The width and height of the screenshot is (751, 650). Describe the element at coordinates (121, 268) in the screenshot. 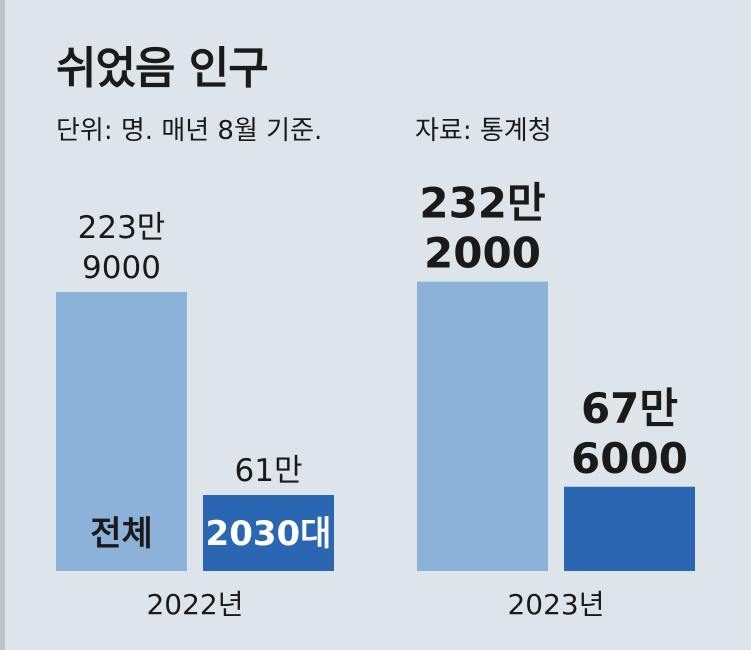

I see `value-label-2022년-전체-1: 9000` at that location.